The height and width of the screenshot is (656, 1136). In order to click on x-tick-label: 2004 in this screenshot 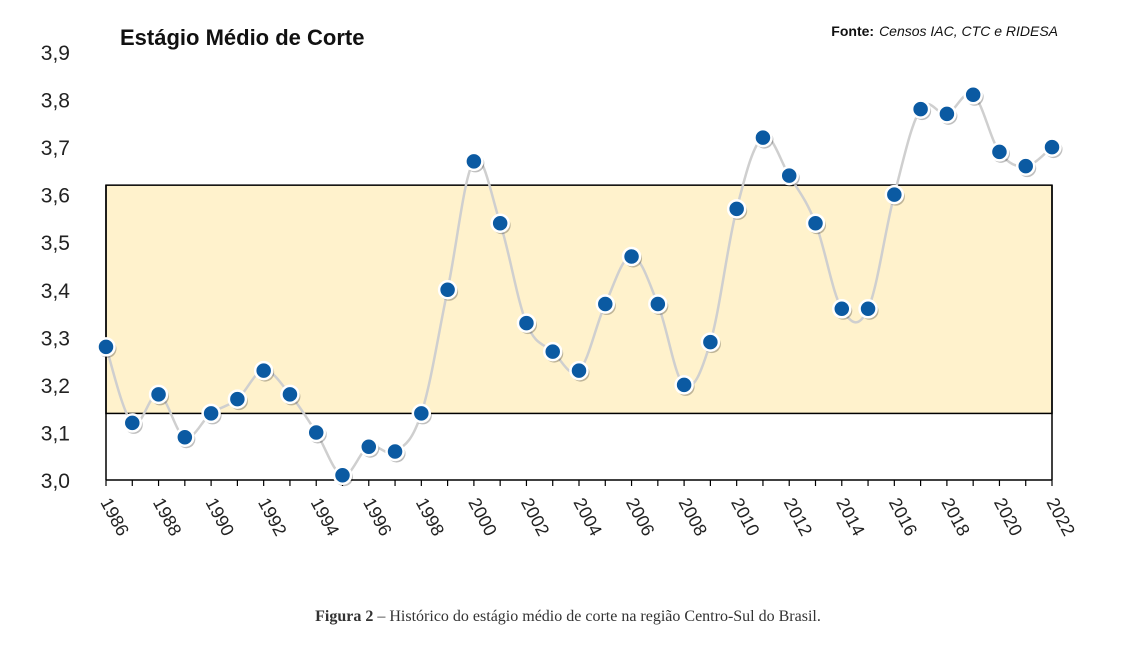, I will do `click(587, 516)`.